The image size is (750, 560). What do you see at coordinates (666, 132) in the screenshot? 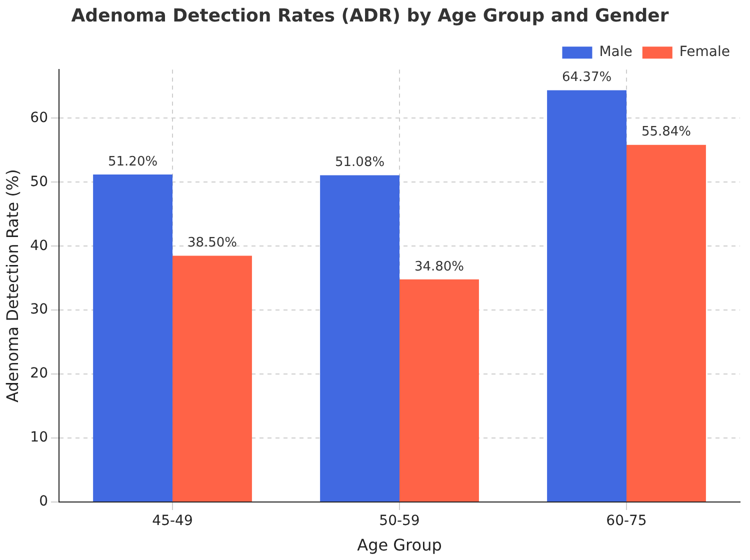
I see `data-label: 55.84%` at bounding box center [666, 132].